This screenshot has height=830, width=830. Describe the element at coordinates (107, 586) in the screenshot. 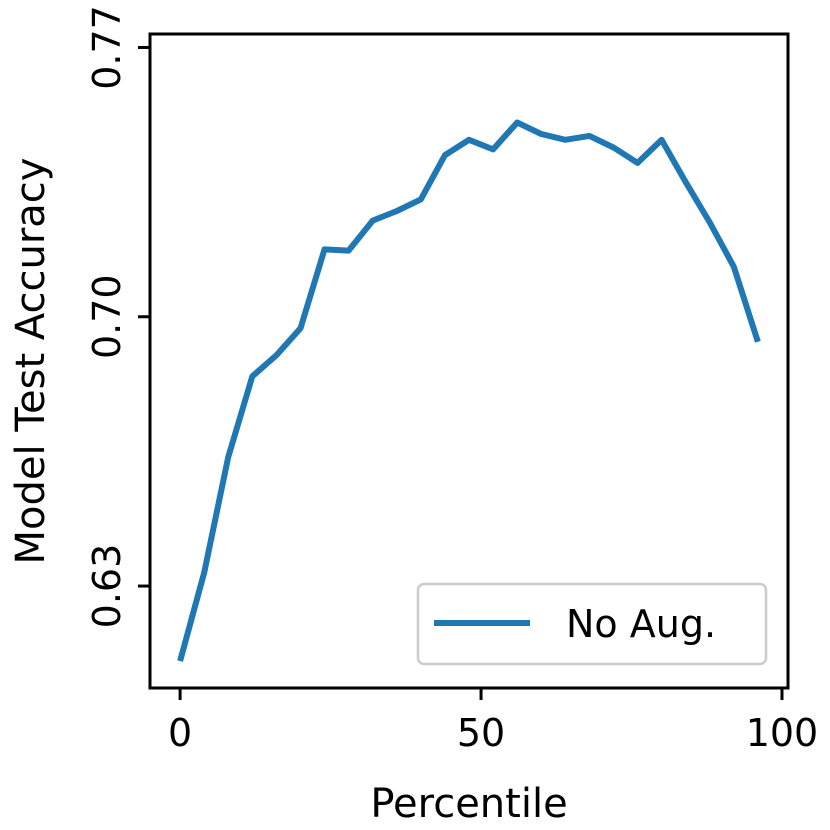

I see `y-tick-label: 0.63` at that location.